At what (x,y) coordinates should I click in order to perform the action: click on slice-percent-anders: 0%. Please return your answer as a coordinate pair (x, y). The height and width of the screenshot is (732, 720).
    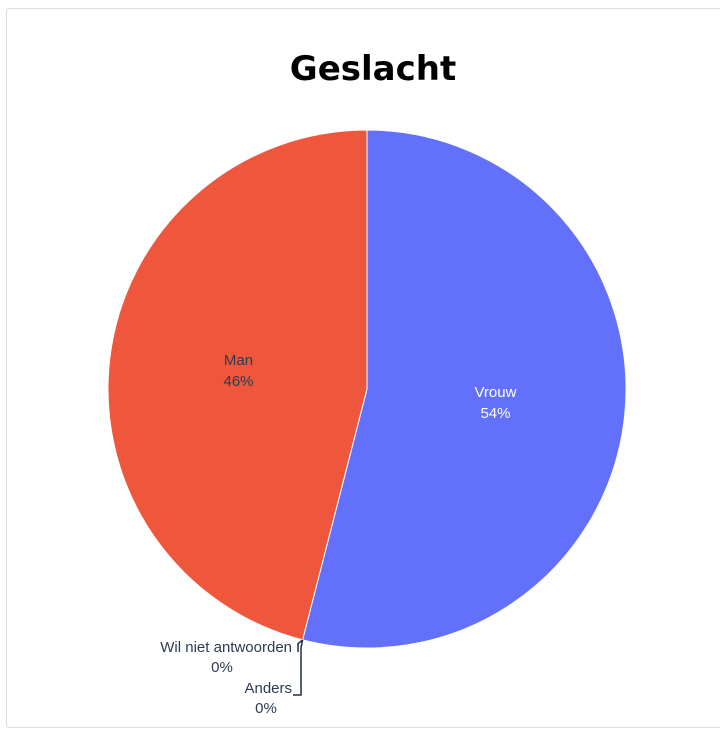
    Looking at the image, I should click on (266, 708).